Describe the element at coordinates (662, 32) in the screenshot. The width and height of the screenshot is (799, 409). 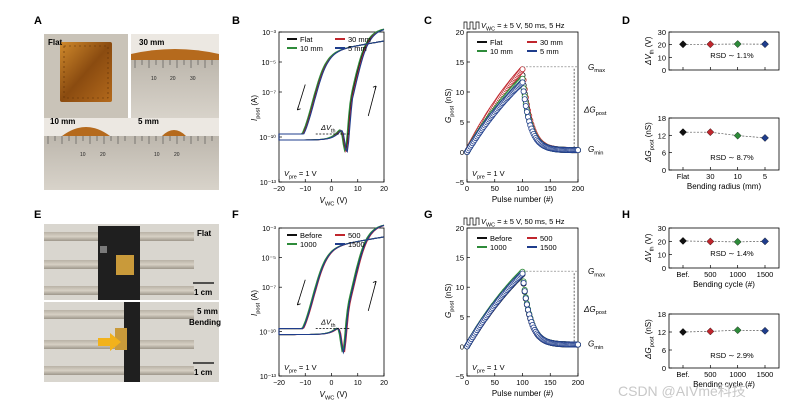
I see `y-tick-label: 30` at that location.